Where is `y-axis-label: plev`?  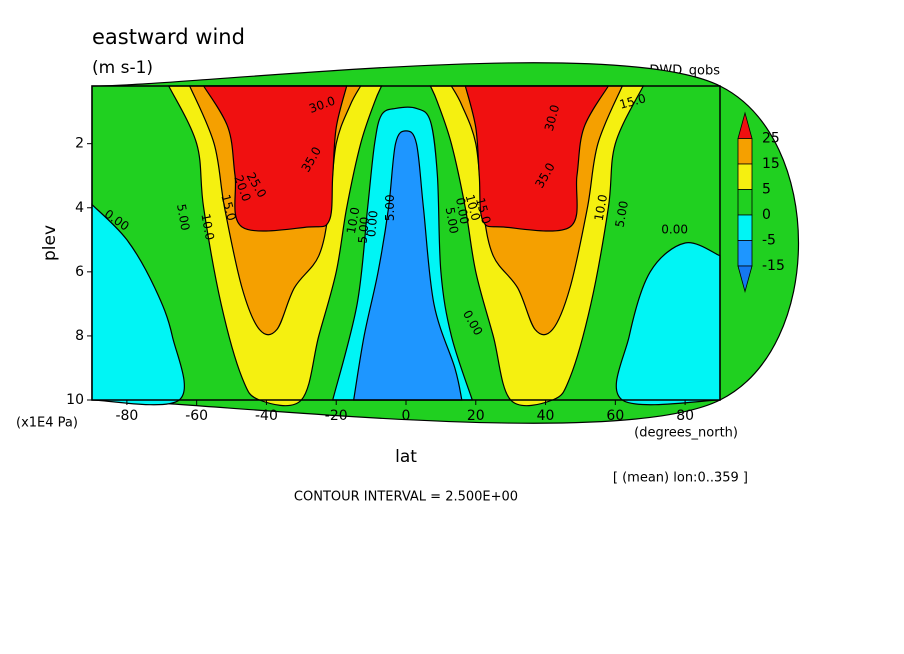
y-axis-label: plev is located at coordinates (50, 243).